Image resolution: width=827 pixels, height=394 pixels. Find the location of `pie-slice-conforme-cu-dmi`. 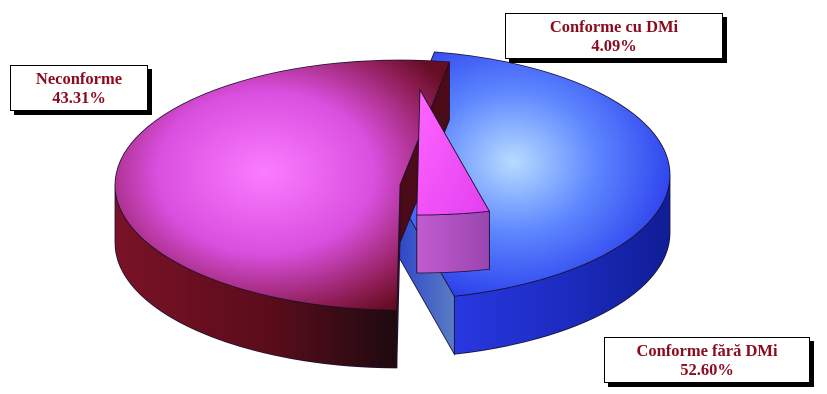

pie-slice-conforme-cu-dmi is located at coordinates (453, 181).